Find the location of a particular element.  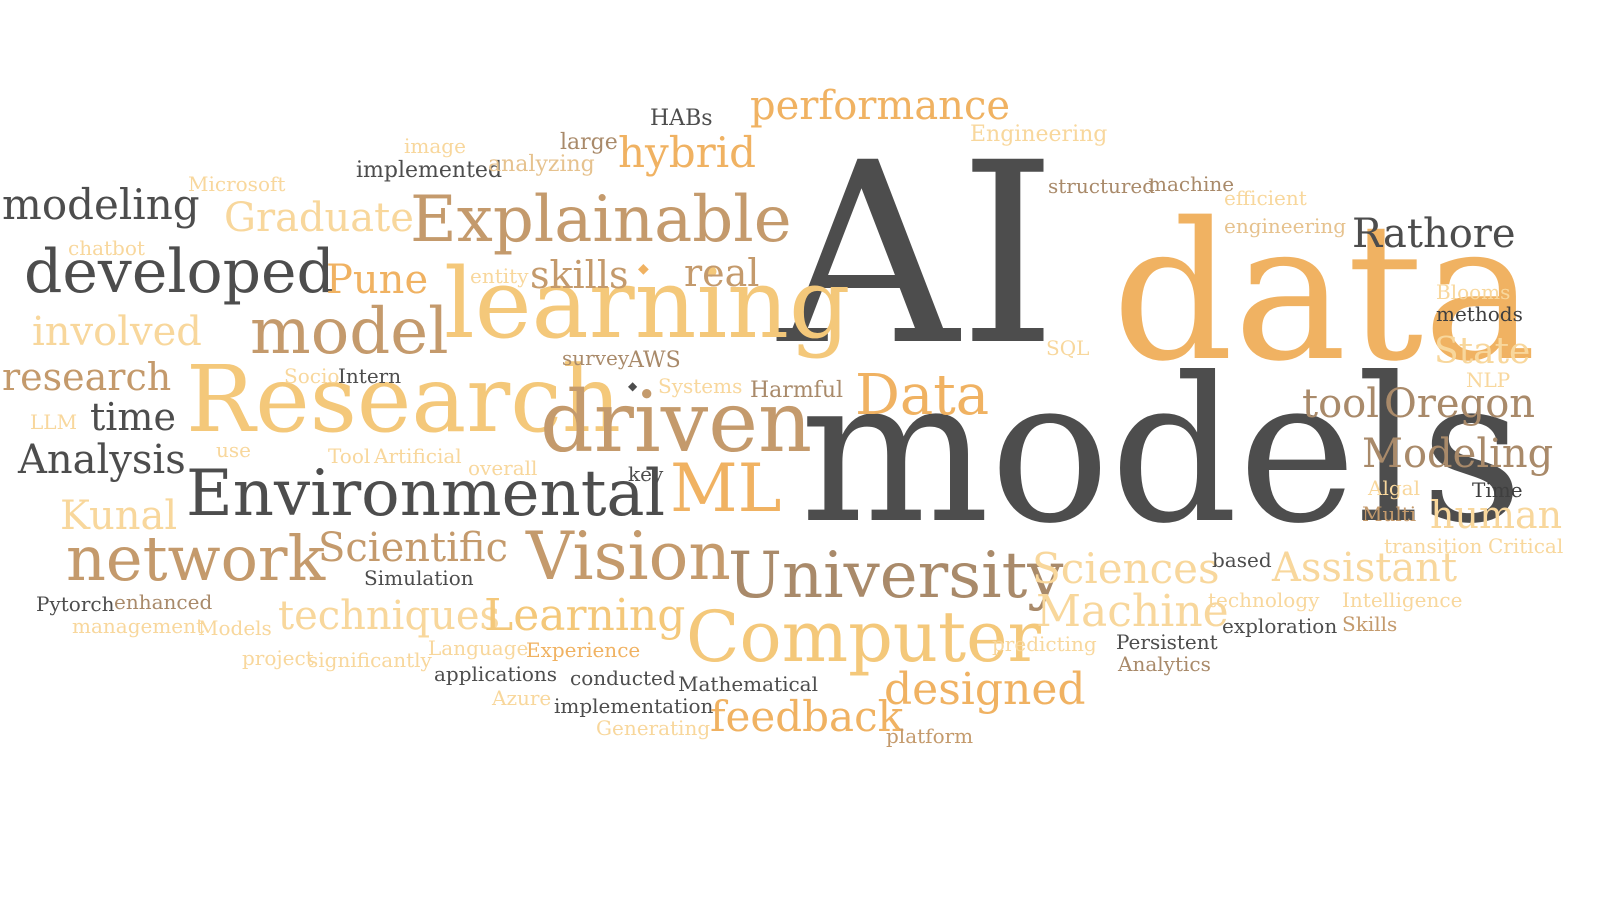

word-ml: ML is located at coordinates (726, 488).